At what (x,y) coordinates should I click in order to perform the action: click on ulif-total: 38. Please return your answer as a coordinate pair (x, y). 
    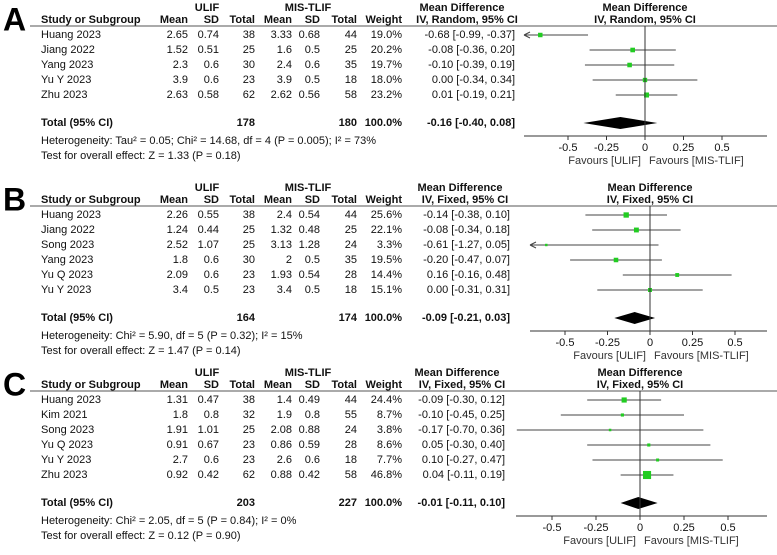
    Looking at the image, I should click on (249, 215).